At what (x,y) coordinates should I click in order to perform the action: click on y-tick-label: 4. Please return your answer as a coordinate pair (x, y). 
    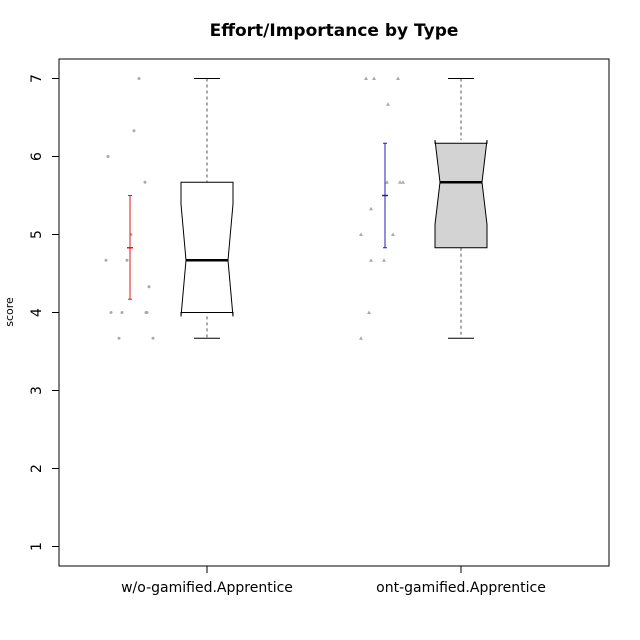
    Looking at the image, I should click on (37, 312).